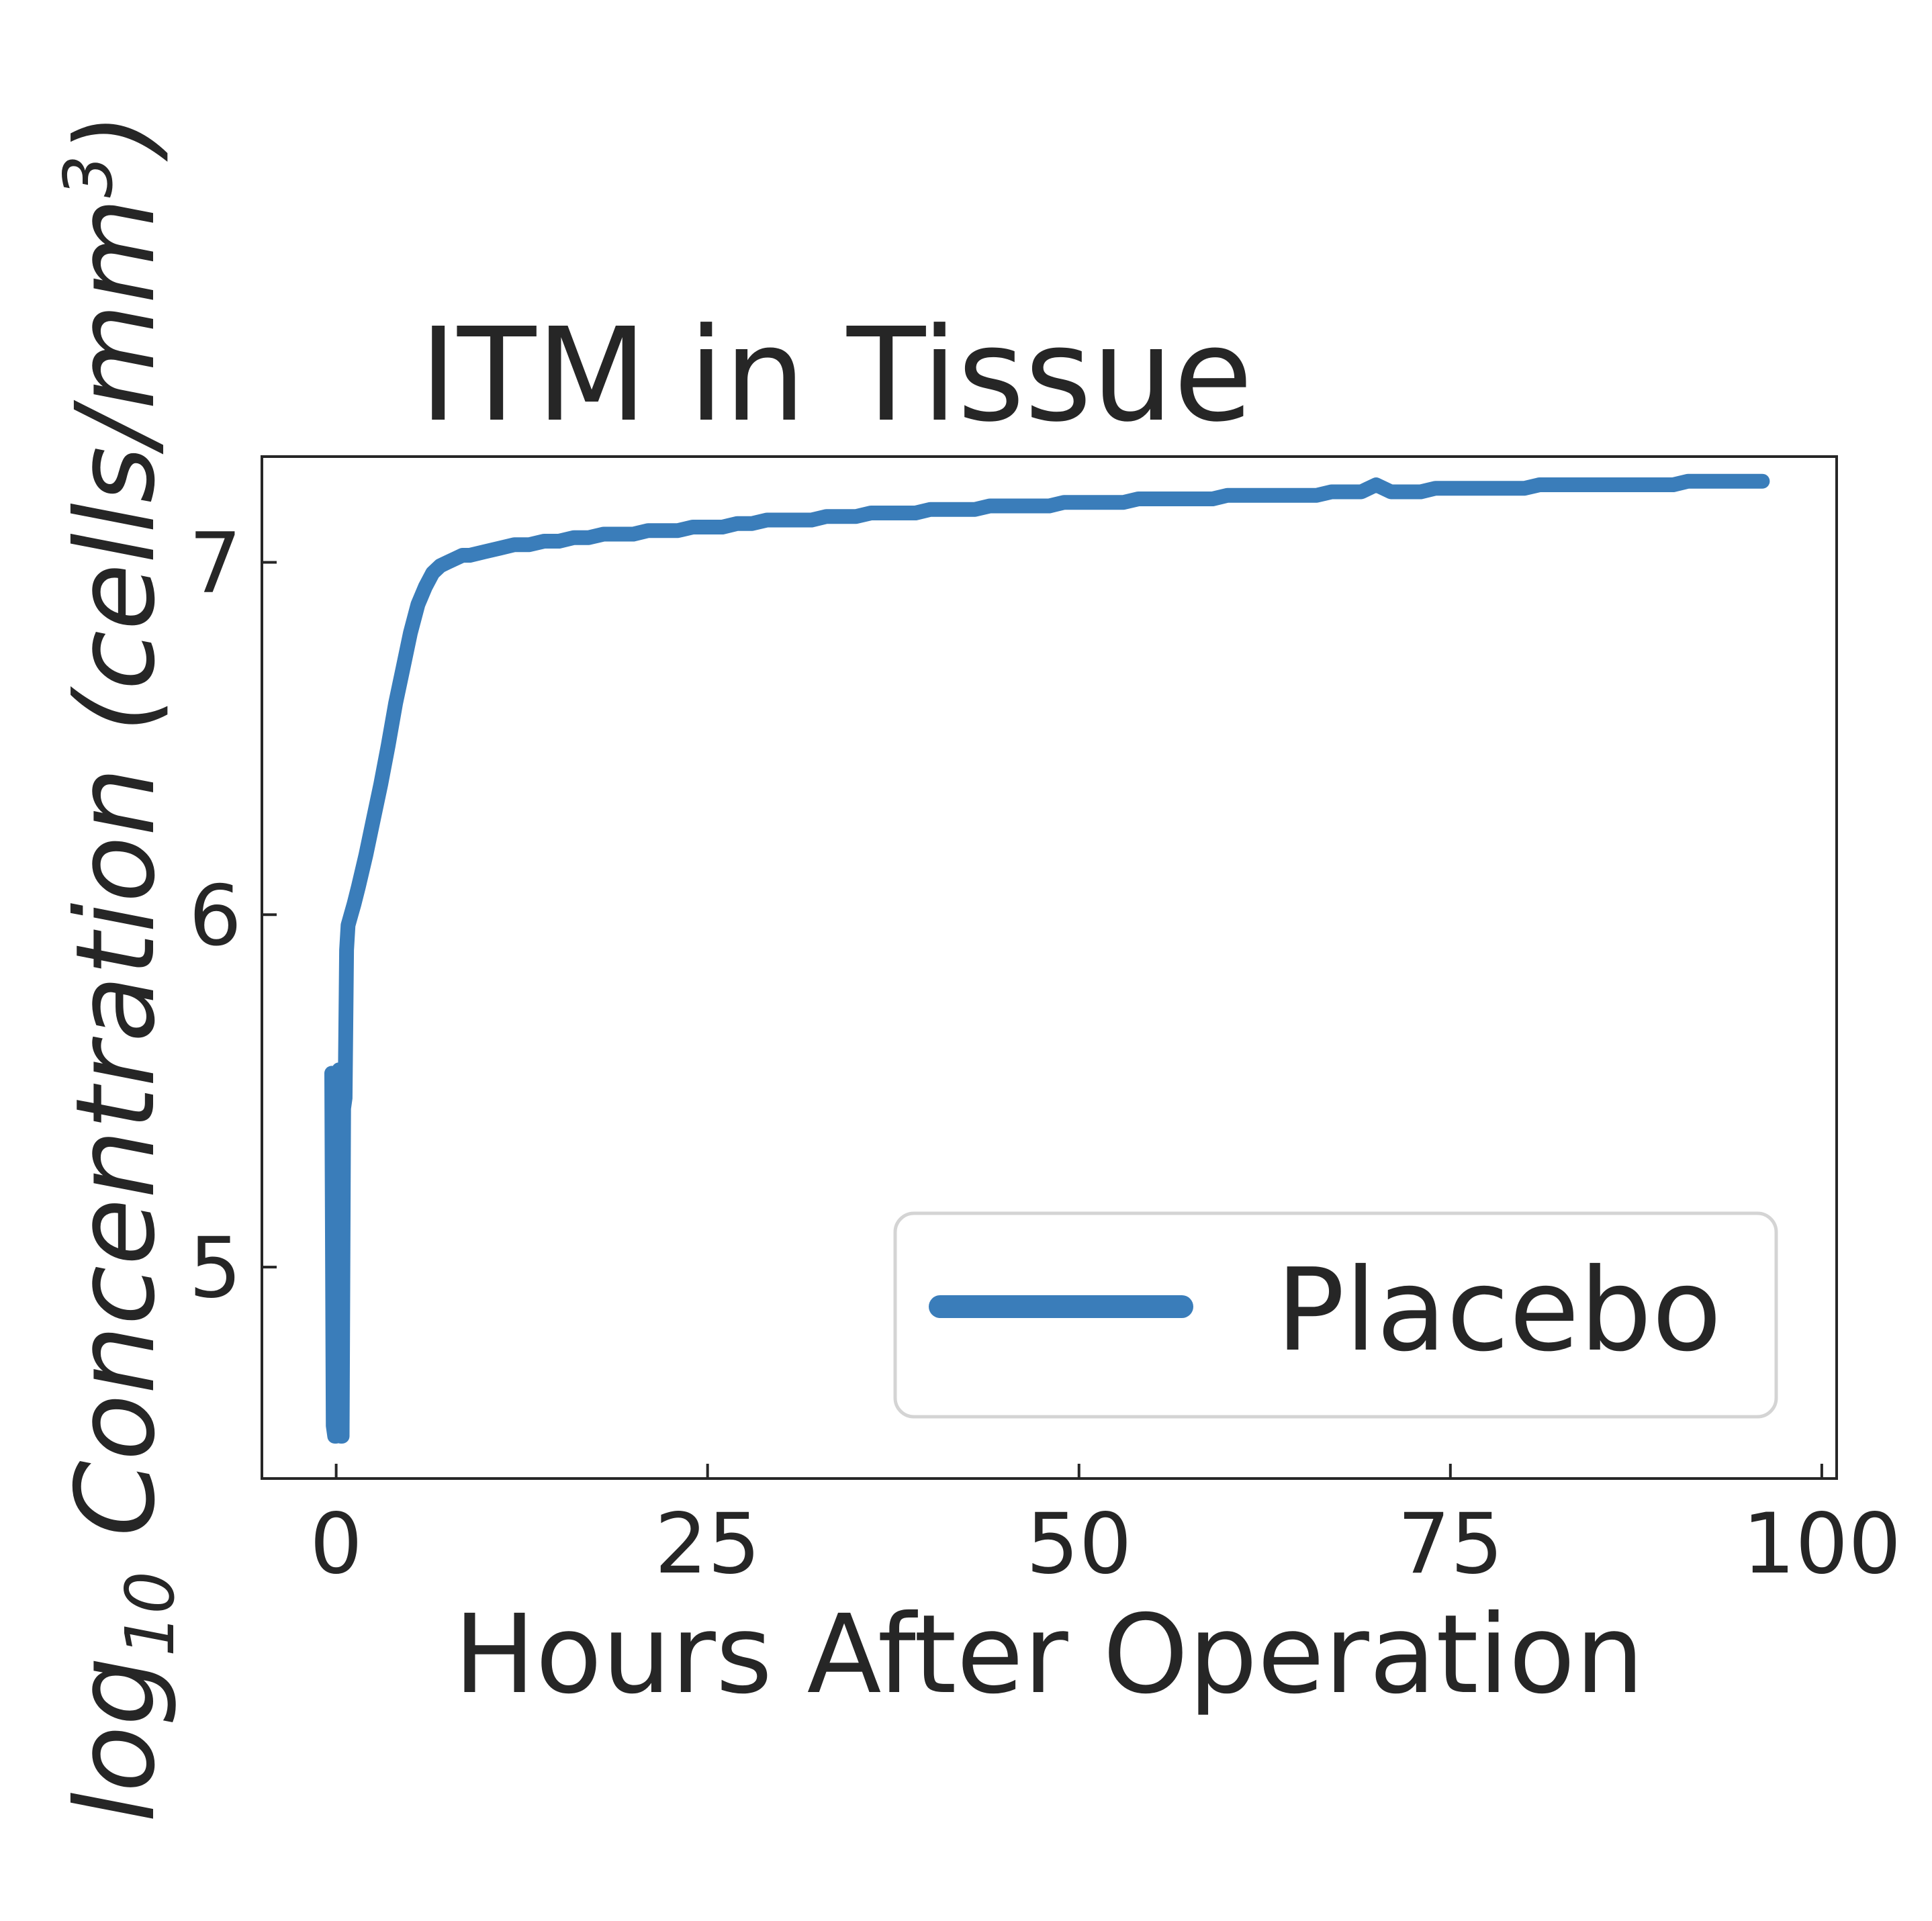  Describe the element at coordinates (116, 885) in the screenshot. I see `y-axis-label-middle: Concentration (cells/mm` at that location.